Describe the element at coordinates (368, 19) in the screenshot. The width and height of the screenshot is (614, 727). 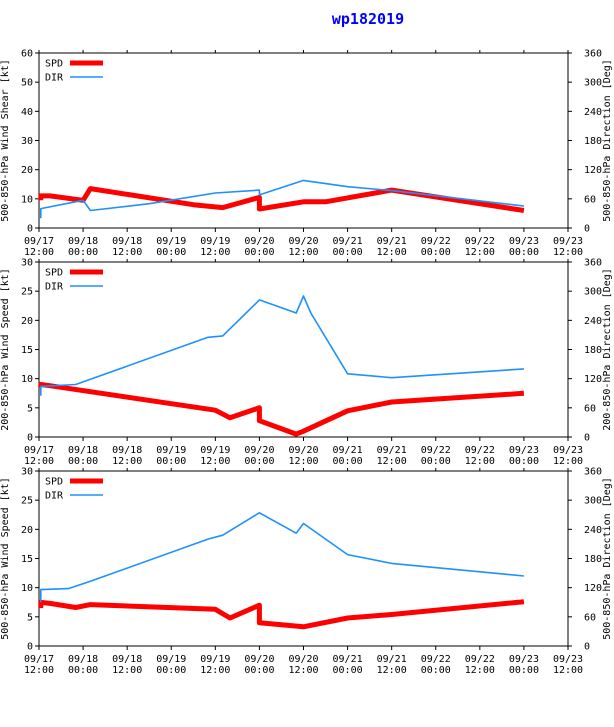
I see `chart-title: wp182019` at that location.